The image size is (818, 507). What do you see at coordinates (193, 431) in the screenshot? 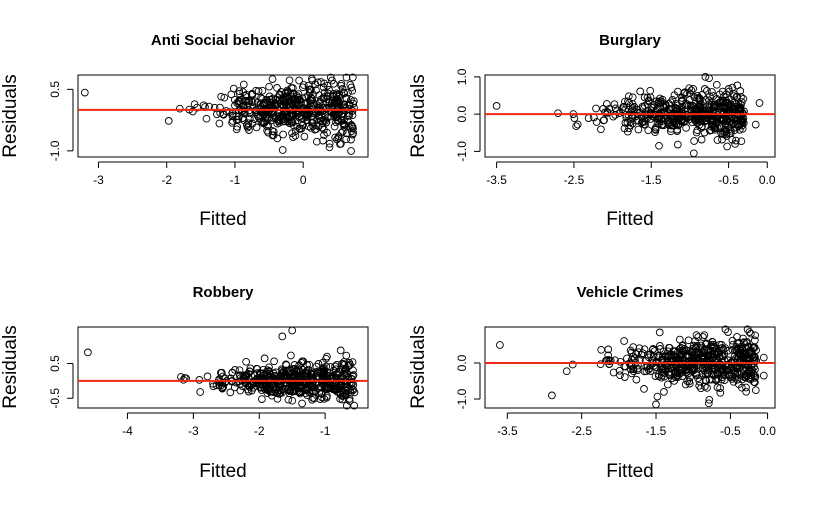
I see `x-tick-label: -3` at bounding box center [193, 431].